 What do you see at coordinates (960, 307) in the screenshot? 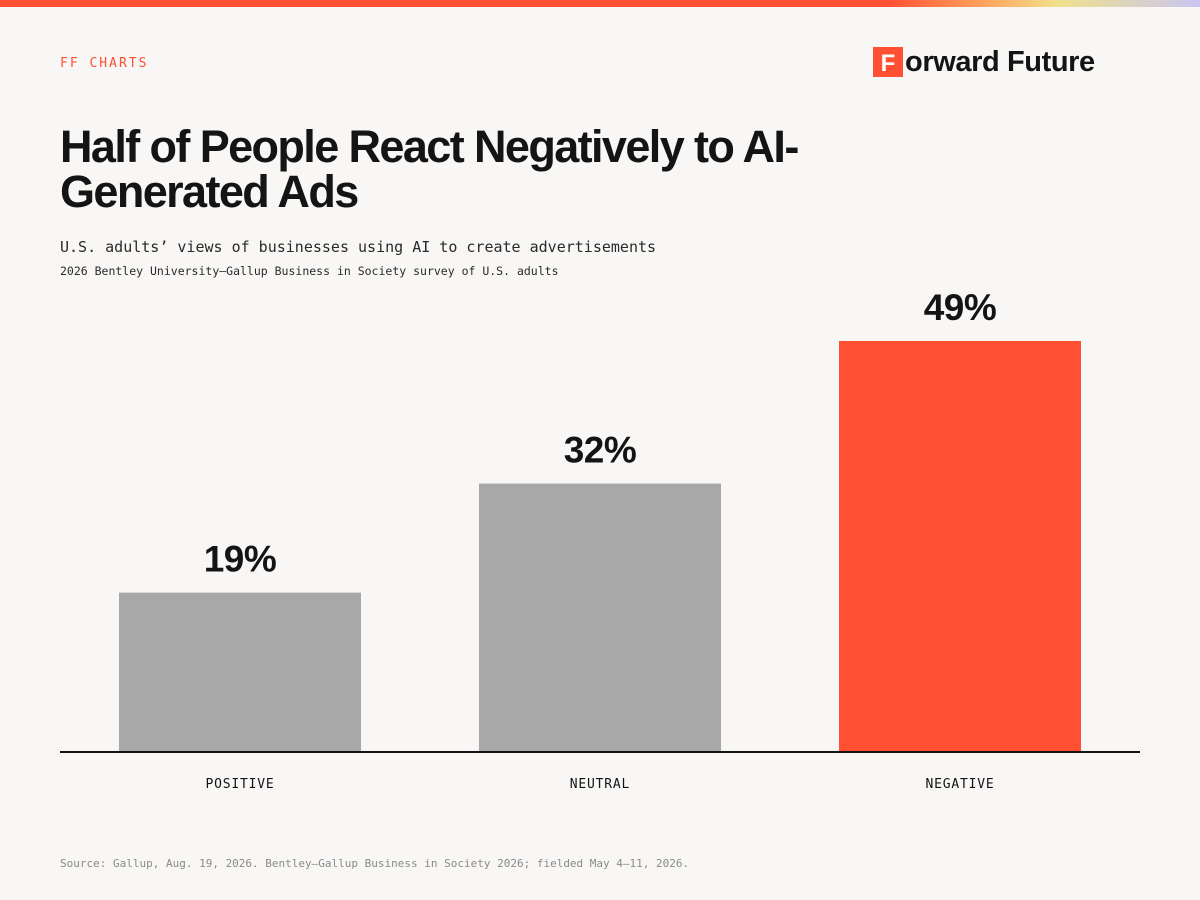
I see `data-label-negative: 49%` at bounding box center [960, 307].